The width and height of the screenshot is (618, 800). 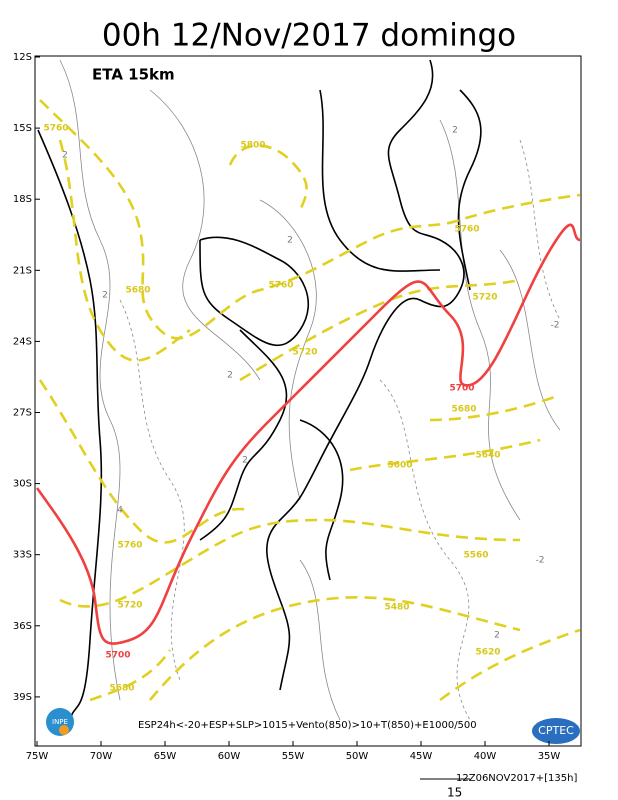 What do you see at coordinates (309, 36) in the screenshot?
I see `title: 00h 12/Nov/2017 domingo` at bounding box center [309, 36].